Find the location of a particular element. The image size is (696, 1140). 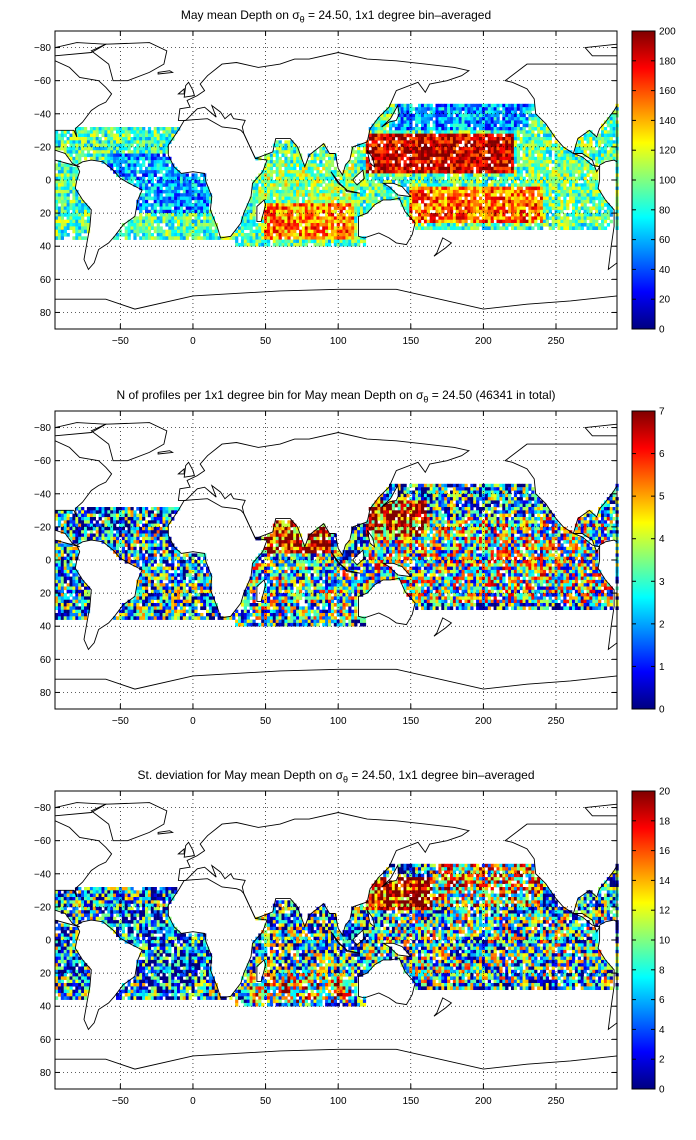

x-tick-label: −50 is located at coordinates (120, 341).